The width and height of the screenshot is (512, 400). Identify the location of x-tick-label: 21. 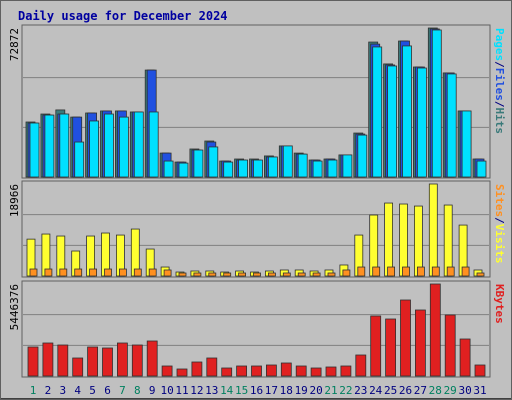
(330, 390).